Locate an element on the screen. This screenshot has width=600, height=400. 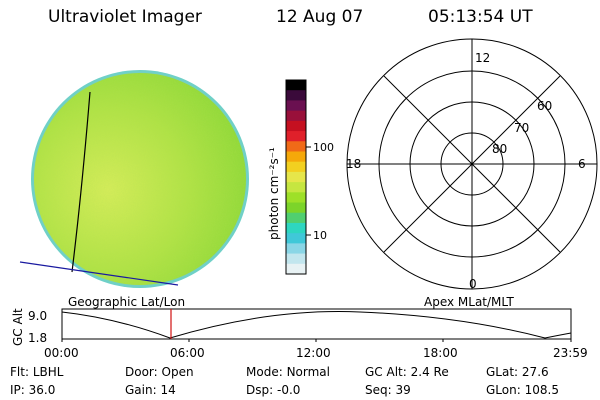
x-tick-label-1800: 18:00 is located at coordinates (440, 353).